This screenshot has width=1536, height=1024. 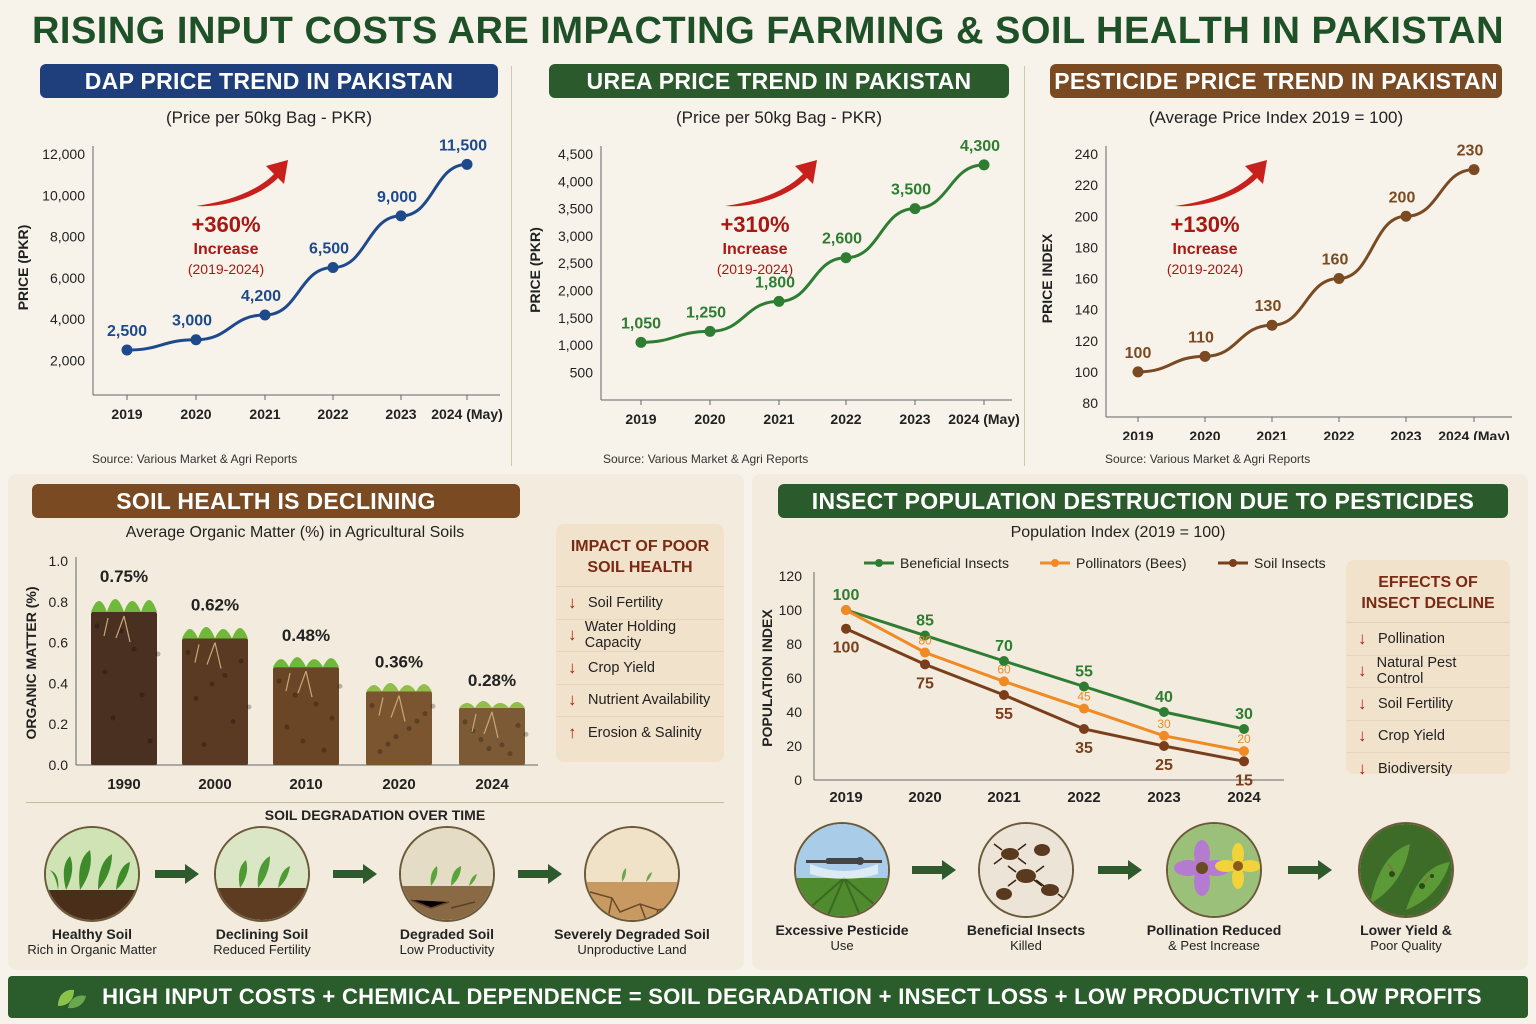 What do you see at coordinates (754, 224) in the screenshot?
I see `increase-percent: +310%` at bounding box center [754, 224].